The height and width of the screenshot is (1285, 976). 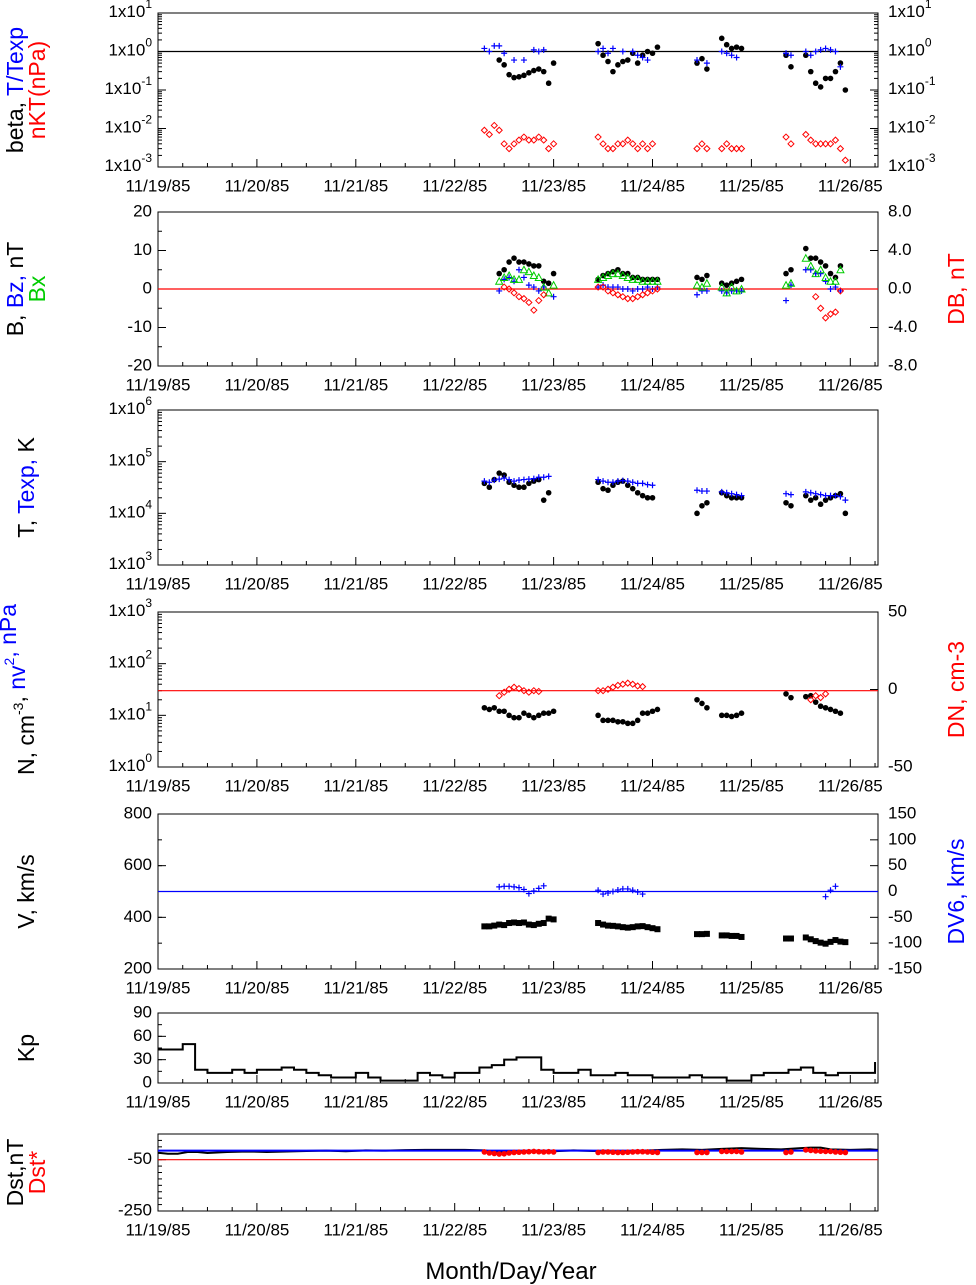 What do you see at coordinates (553, 1229) in the screenshot?
I see `x-tick-label: 11/23/85` at bounding box center [553, 1229].